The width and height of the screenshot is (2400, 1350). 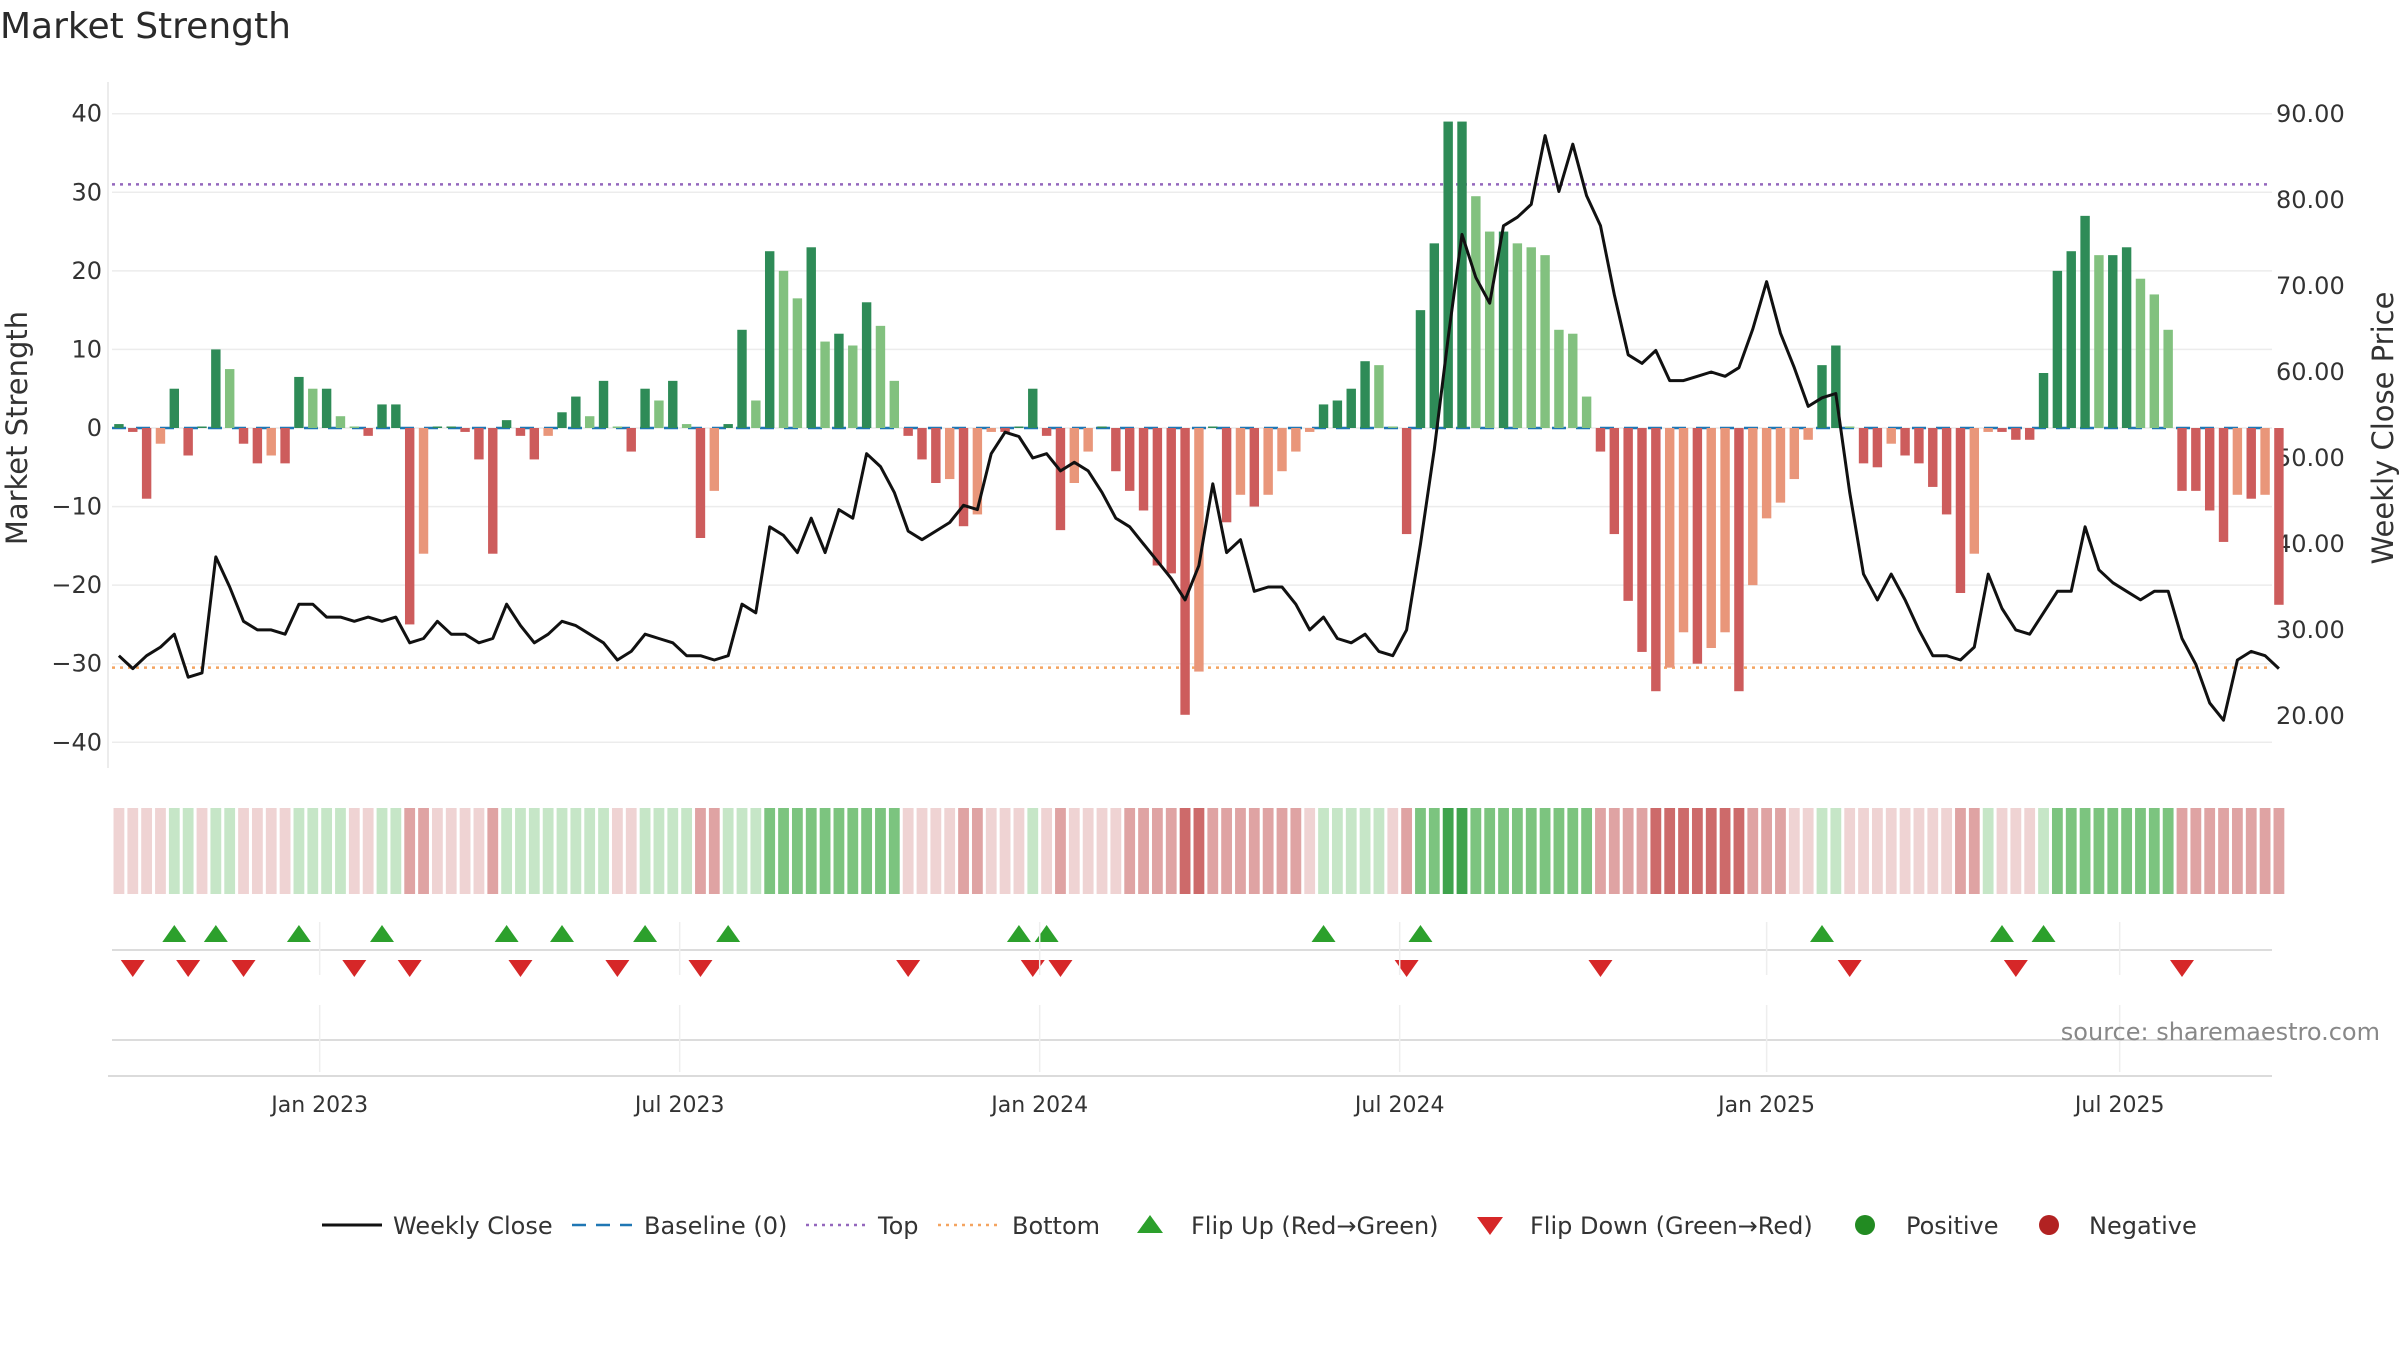 I want to click on date-tick-label: Jul 2025, so click(x=2119, y=1105).